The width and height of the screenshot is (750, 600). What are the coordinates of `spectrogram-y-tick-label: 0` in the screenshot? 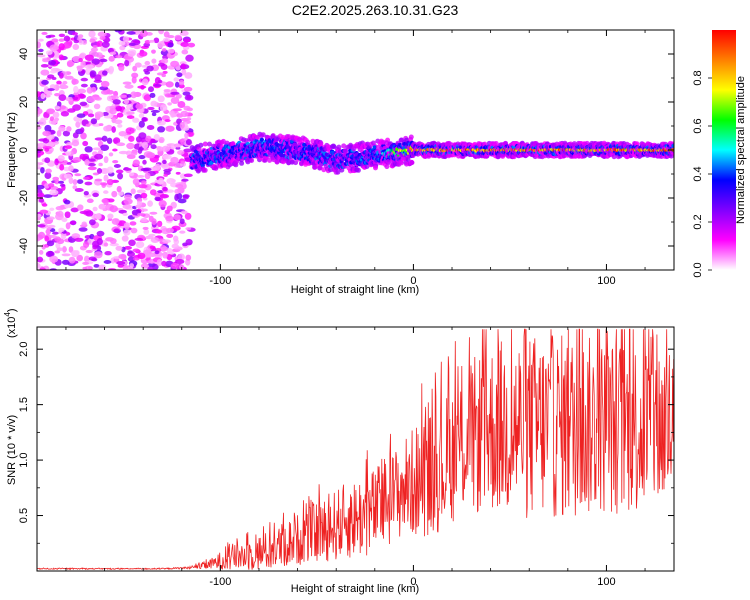 It's located at (24, 150).